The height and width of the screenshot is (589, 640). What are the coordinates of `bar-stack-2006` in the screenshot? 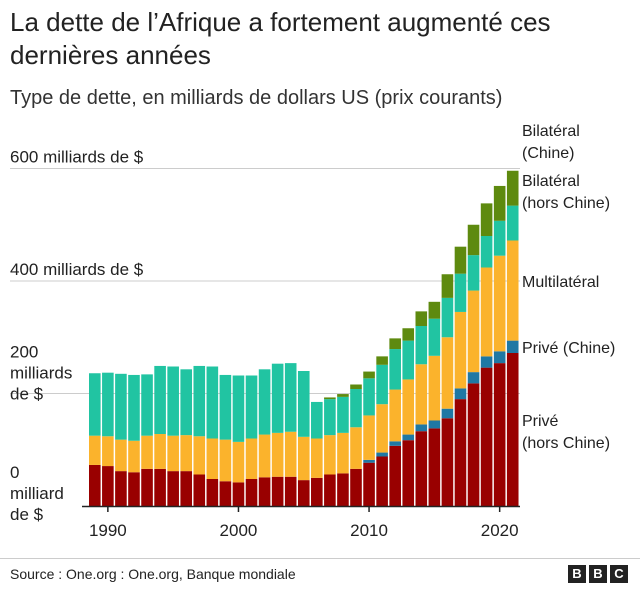 It's located at (317, 453).